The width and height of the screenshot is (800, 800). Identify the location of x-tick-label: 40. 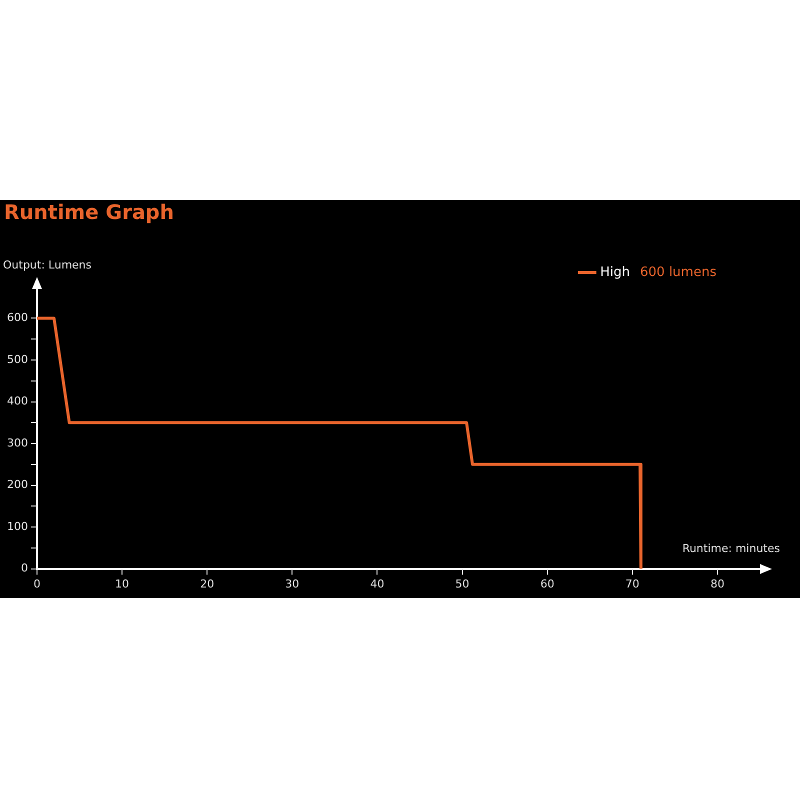
(377, 583).